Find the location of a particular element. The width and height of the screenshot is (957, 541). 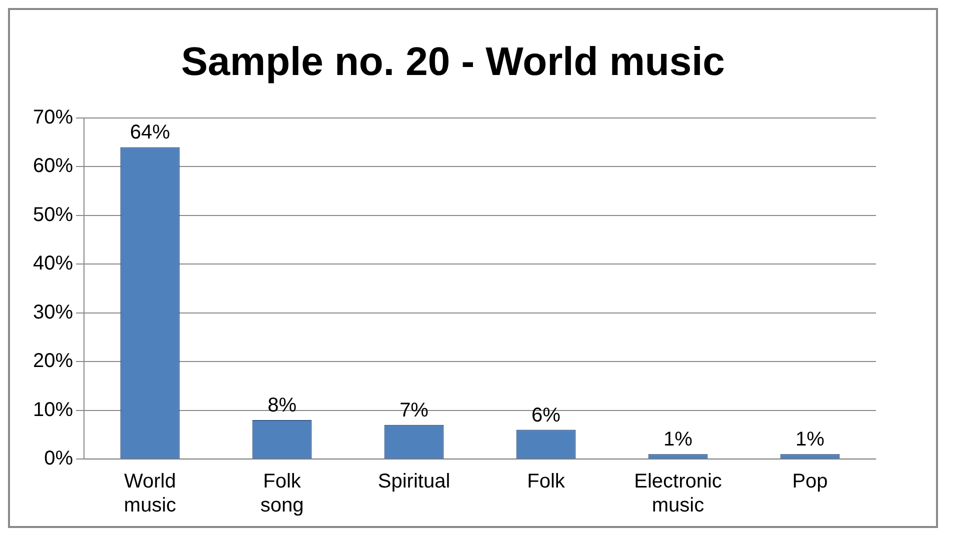

y-tick-label: 70% is located at coordinates (53, 117).